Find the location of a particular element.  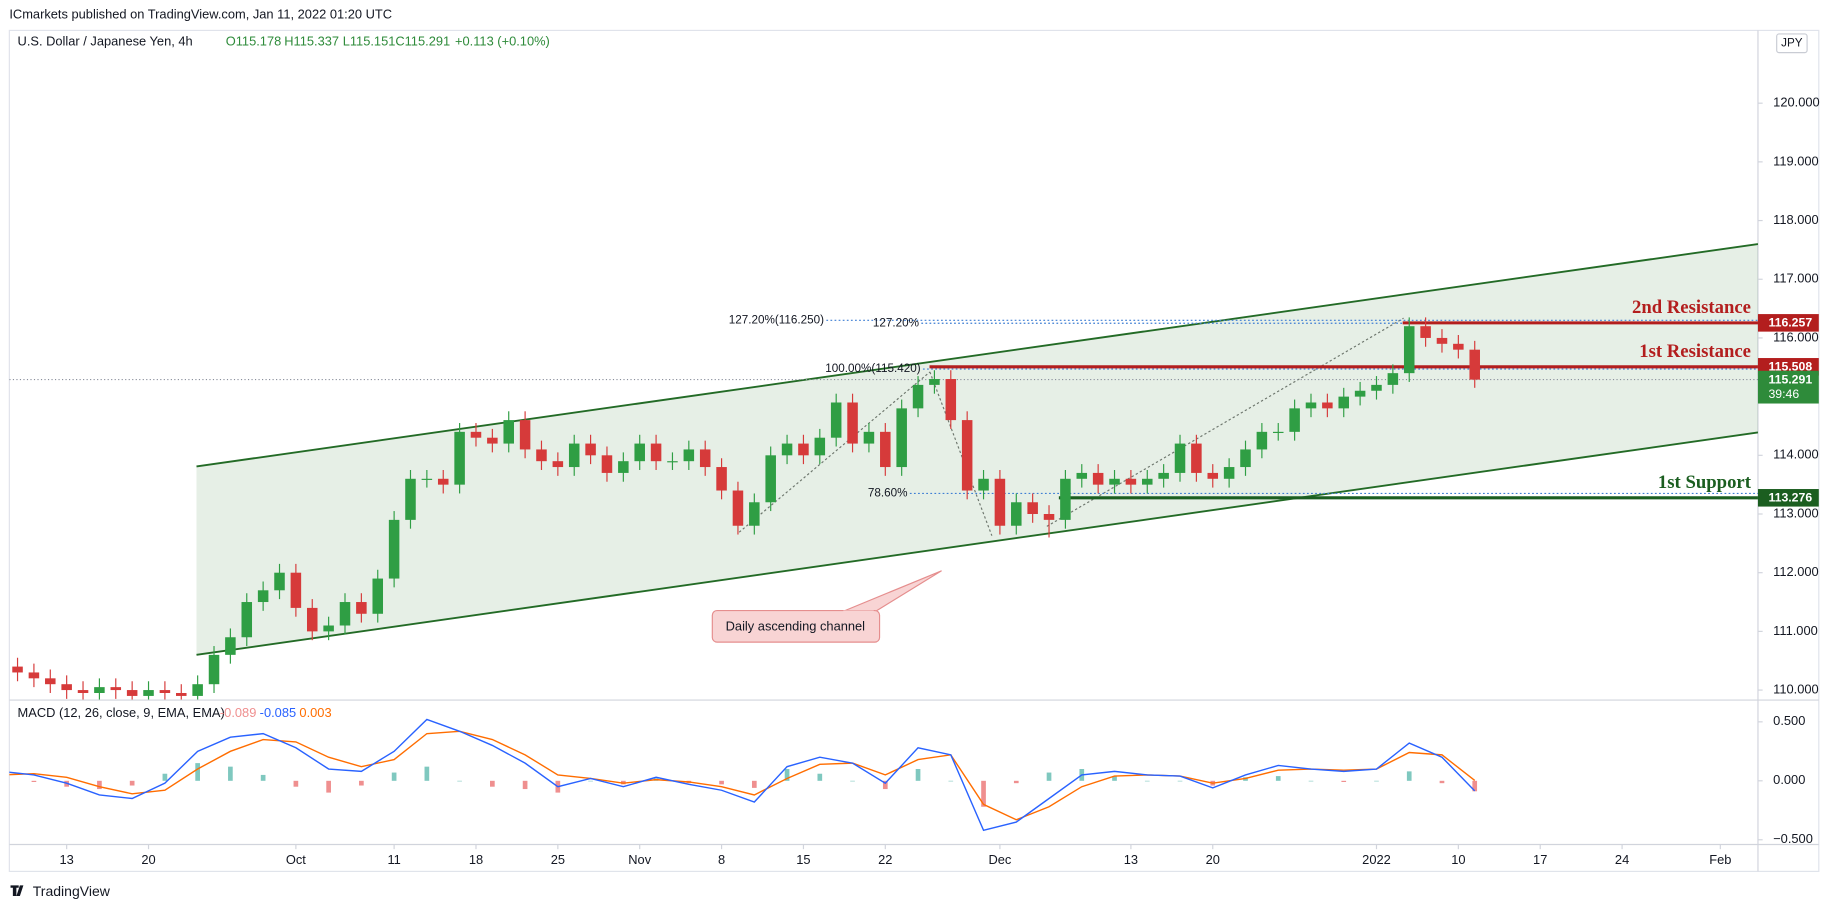

x-tick-label: 10 is located at coordinates (1458, 859).